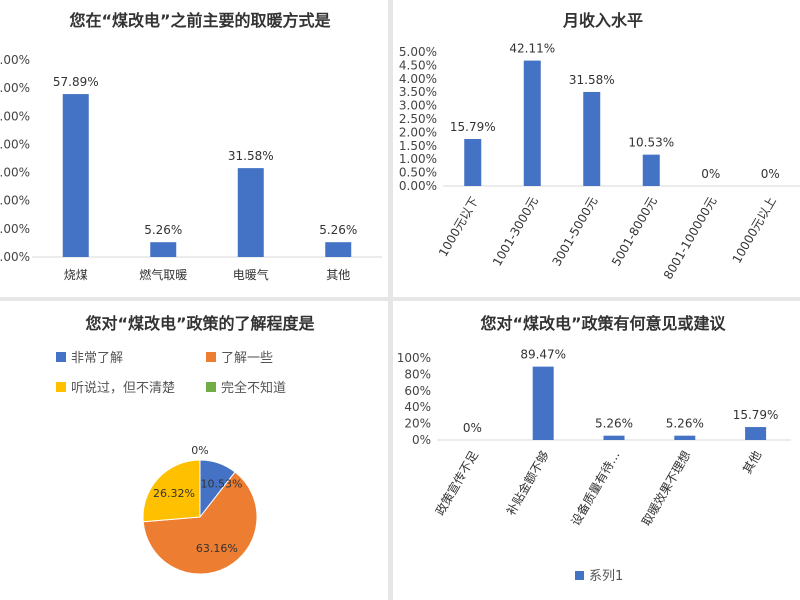  Describe the element at coordinates (253, 388) in the screenshot. I see `legend-label: 完全不知道` at that location.